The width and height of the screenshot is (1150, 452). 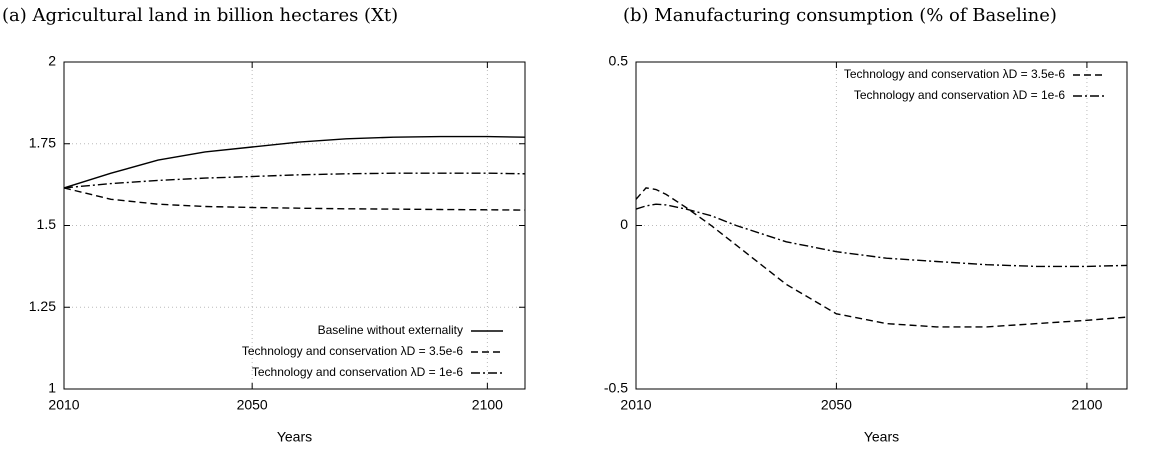 What do you see at coordinates (624, 224) in the screenshot?
I see `y-tick-label: 0` at bounding box center [624, 224].